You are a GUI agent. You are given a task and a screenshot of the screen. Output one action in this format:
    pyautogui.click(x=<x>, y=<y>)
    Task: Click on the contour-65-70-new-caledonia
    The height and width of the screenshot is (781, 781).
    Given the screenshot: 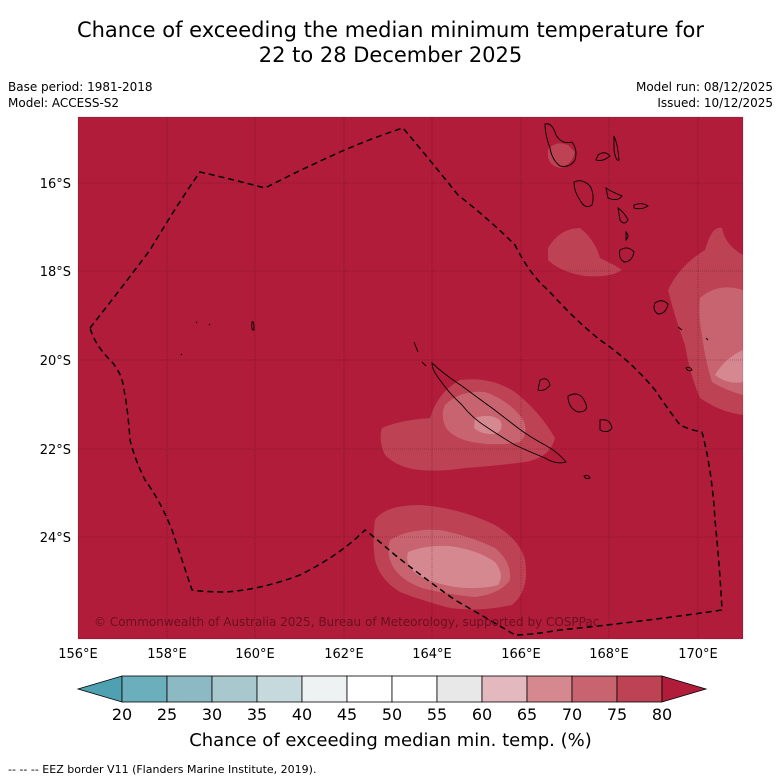 What is the action you would take?
    pyautogui.click(x=488, y=425)
    